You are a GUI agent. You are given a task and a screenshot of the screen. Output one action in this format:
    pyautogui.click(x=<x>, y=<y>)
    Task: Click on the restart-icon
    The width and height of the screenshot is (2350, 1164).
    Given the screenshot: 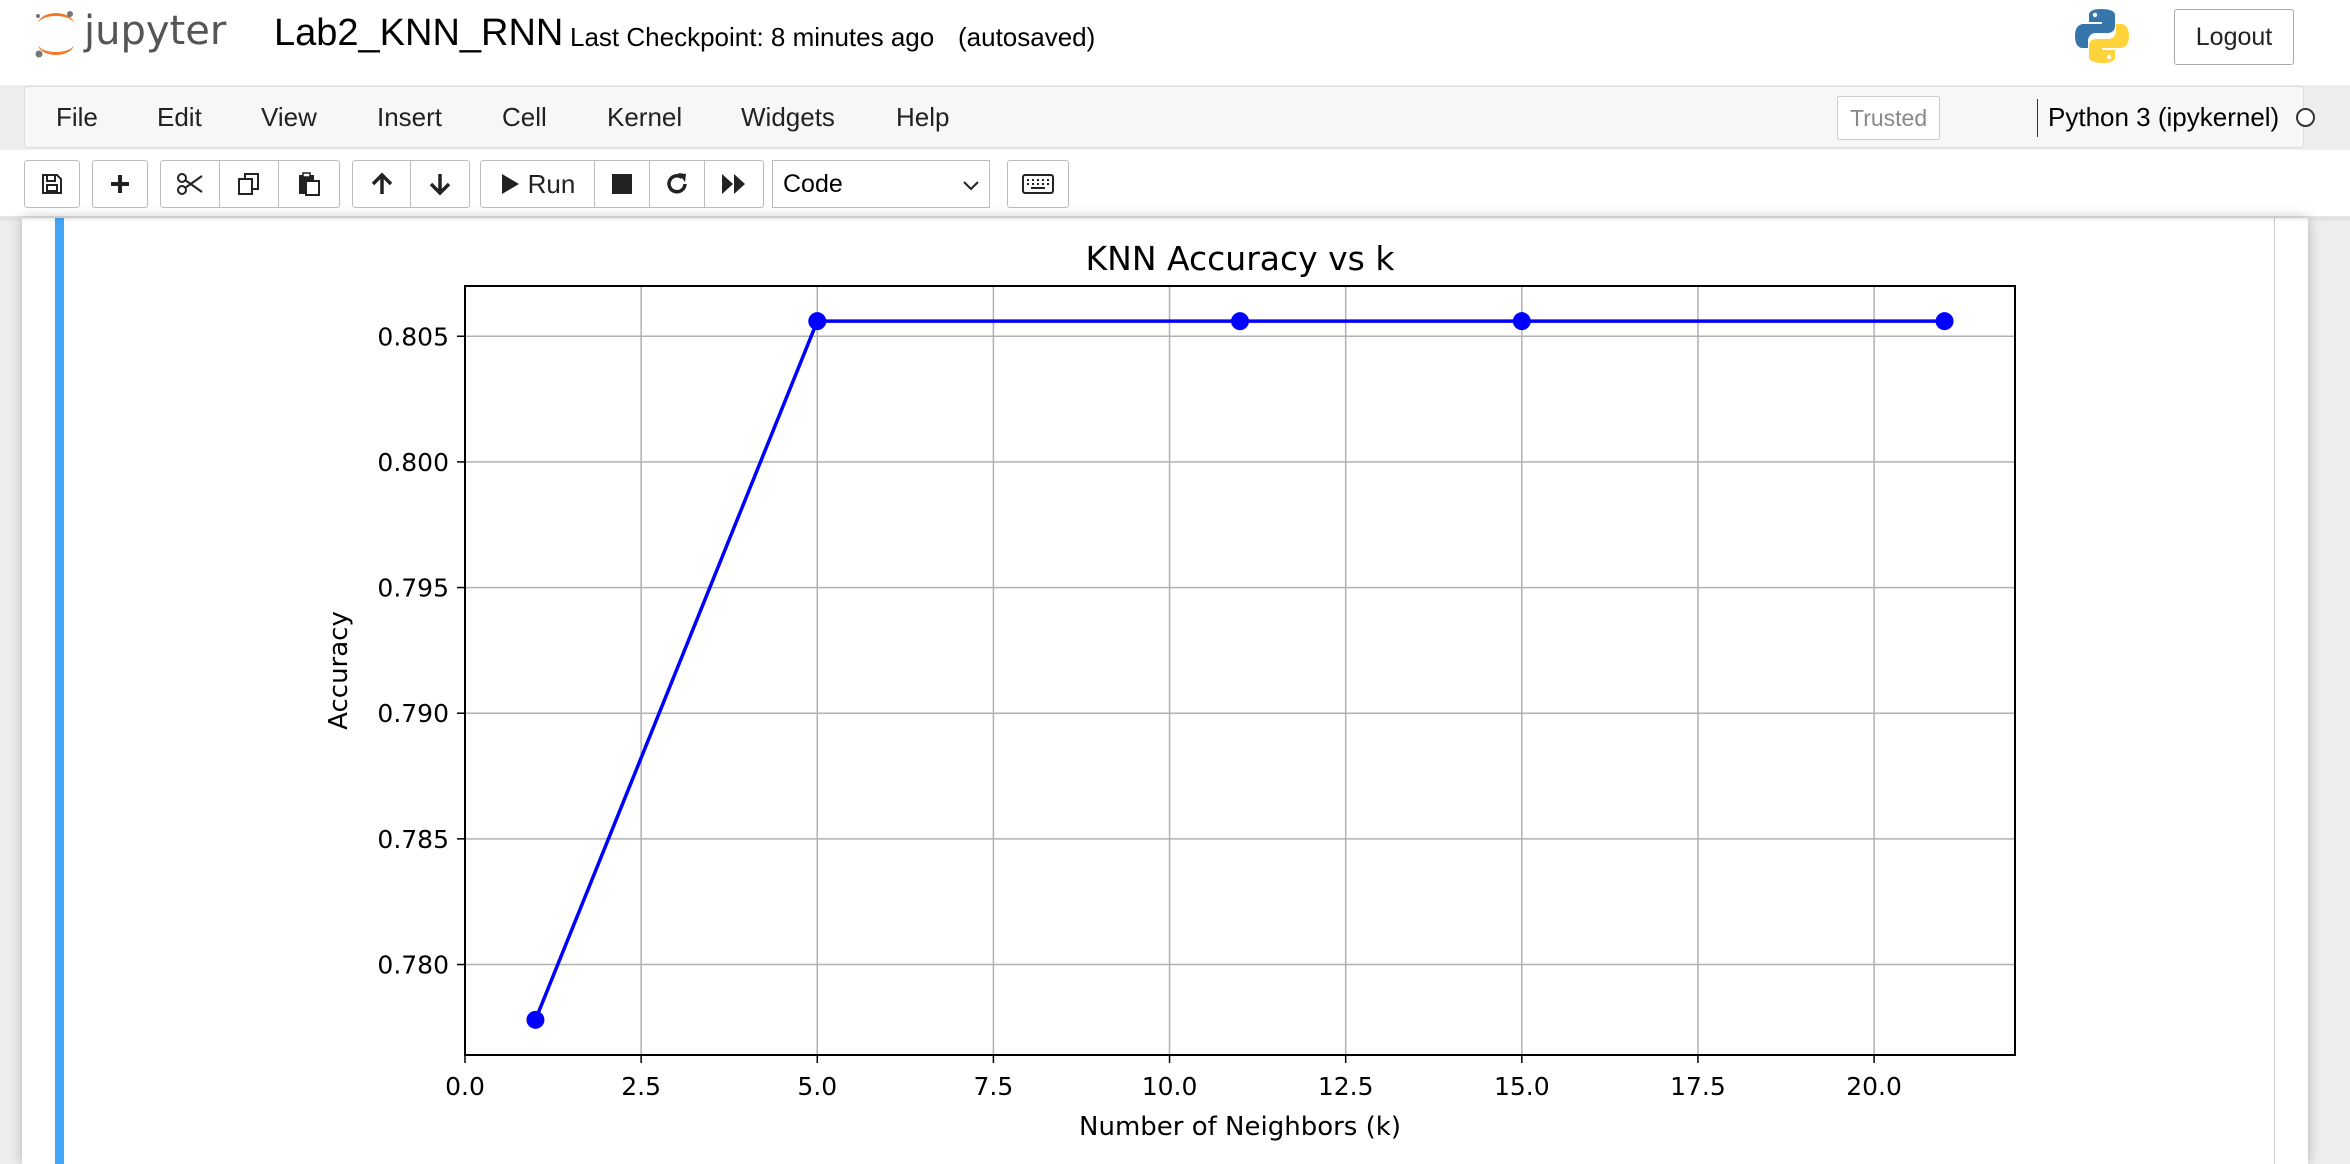 What is the action you would take?
    pyautogui.click(x=677, y=183)
    